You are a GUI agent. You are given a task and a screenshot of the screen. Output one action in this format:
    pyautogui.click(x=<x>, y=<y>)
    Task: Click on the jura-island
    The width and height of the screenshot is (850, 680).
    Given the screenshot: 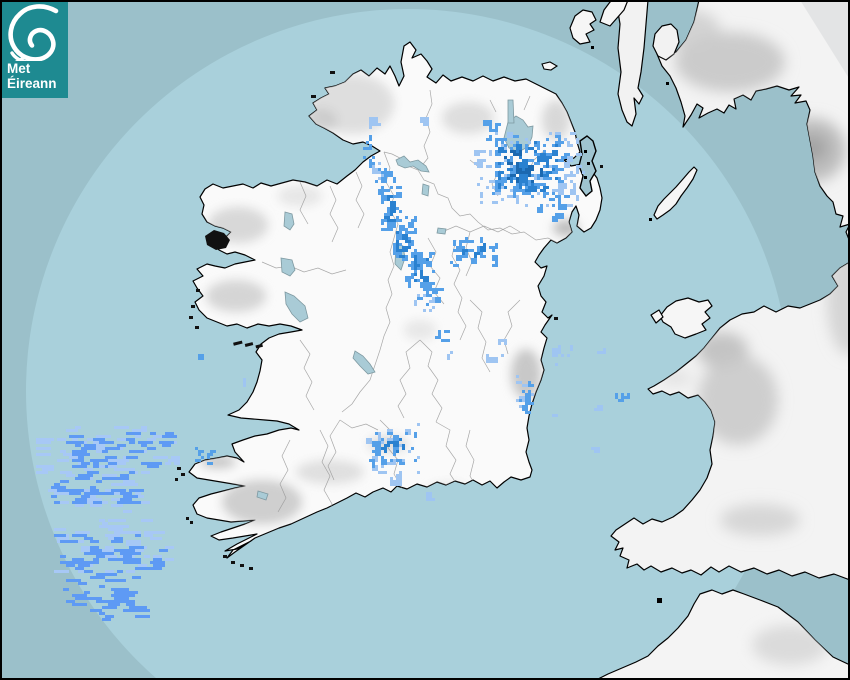 What is the action you would take?
    pyautogui.click(x=614, y=13)
    